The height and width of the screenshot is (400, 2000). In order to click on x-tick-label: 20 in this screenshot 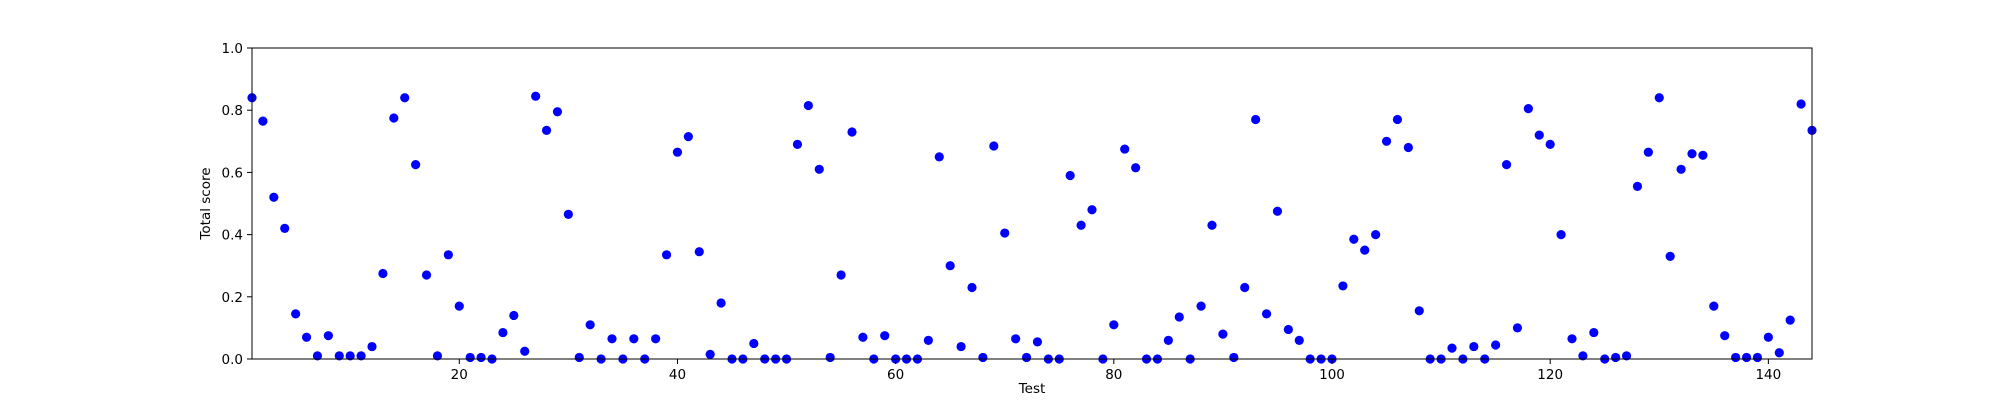, I will do `click(459, 375)`.